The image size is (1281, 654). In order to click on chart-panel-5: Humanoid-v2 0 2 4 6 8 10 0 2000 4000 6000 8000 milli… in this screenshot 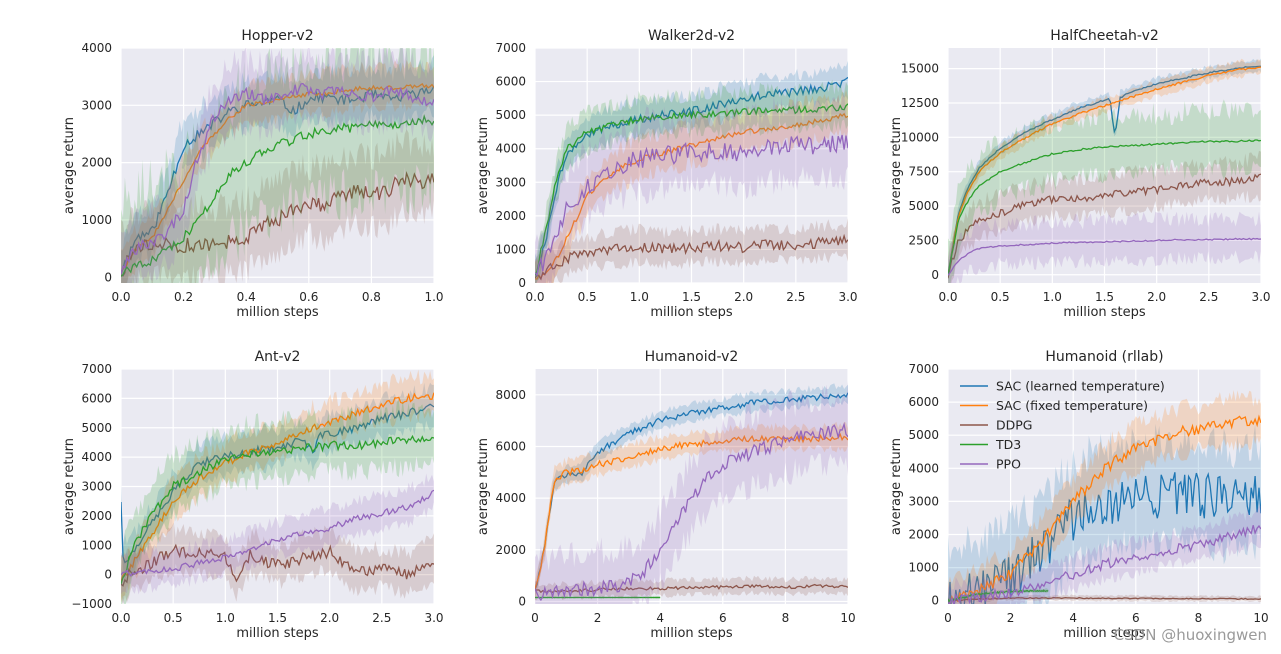, I will do `click(666, 495)`.